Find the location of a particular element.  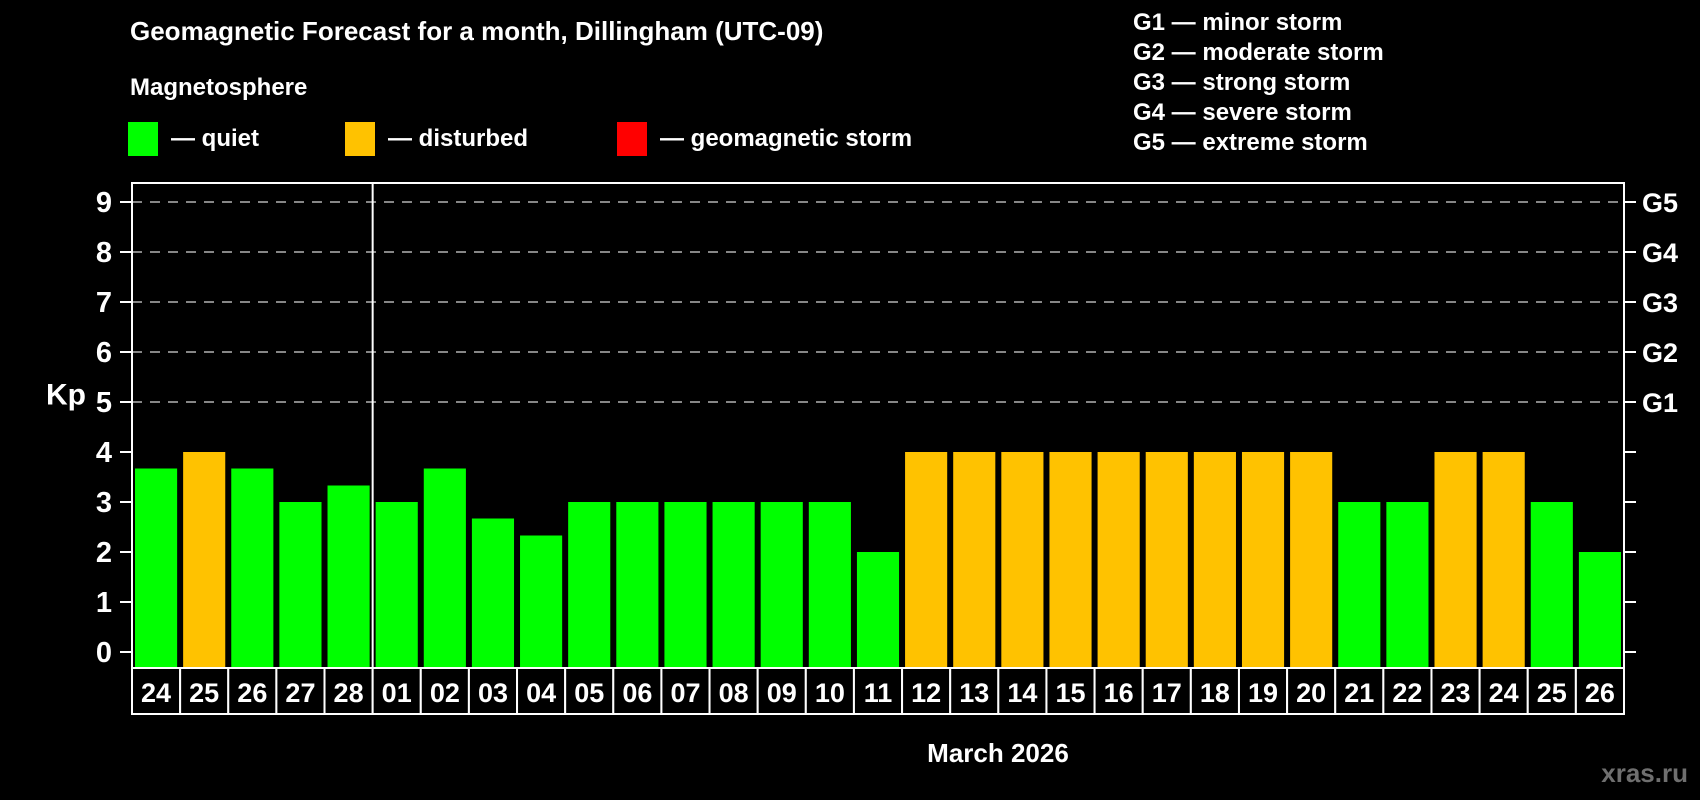

storm-scale-legend-line: G5 — extreme storm is located at coordinates (1250, 142).